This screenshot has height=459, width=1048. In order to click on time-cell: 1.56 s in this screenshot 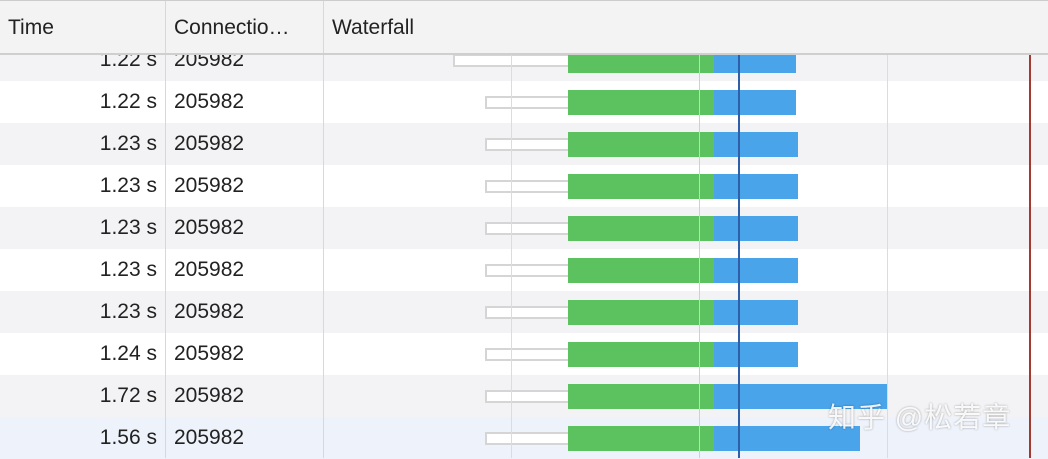, I will do `click(128, 437)`.